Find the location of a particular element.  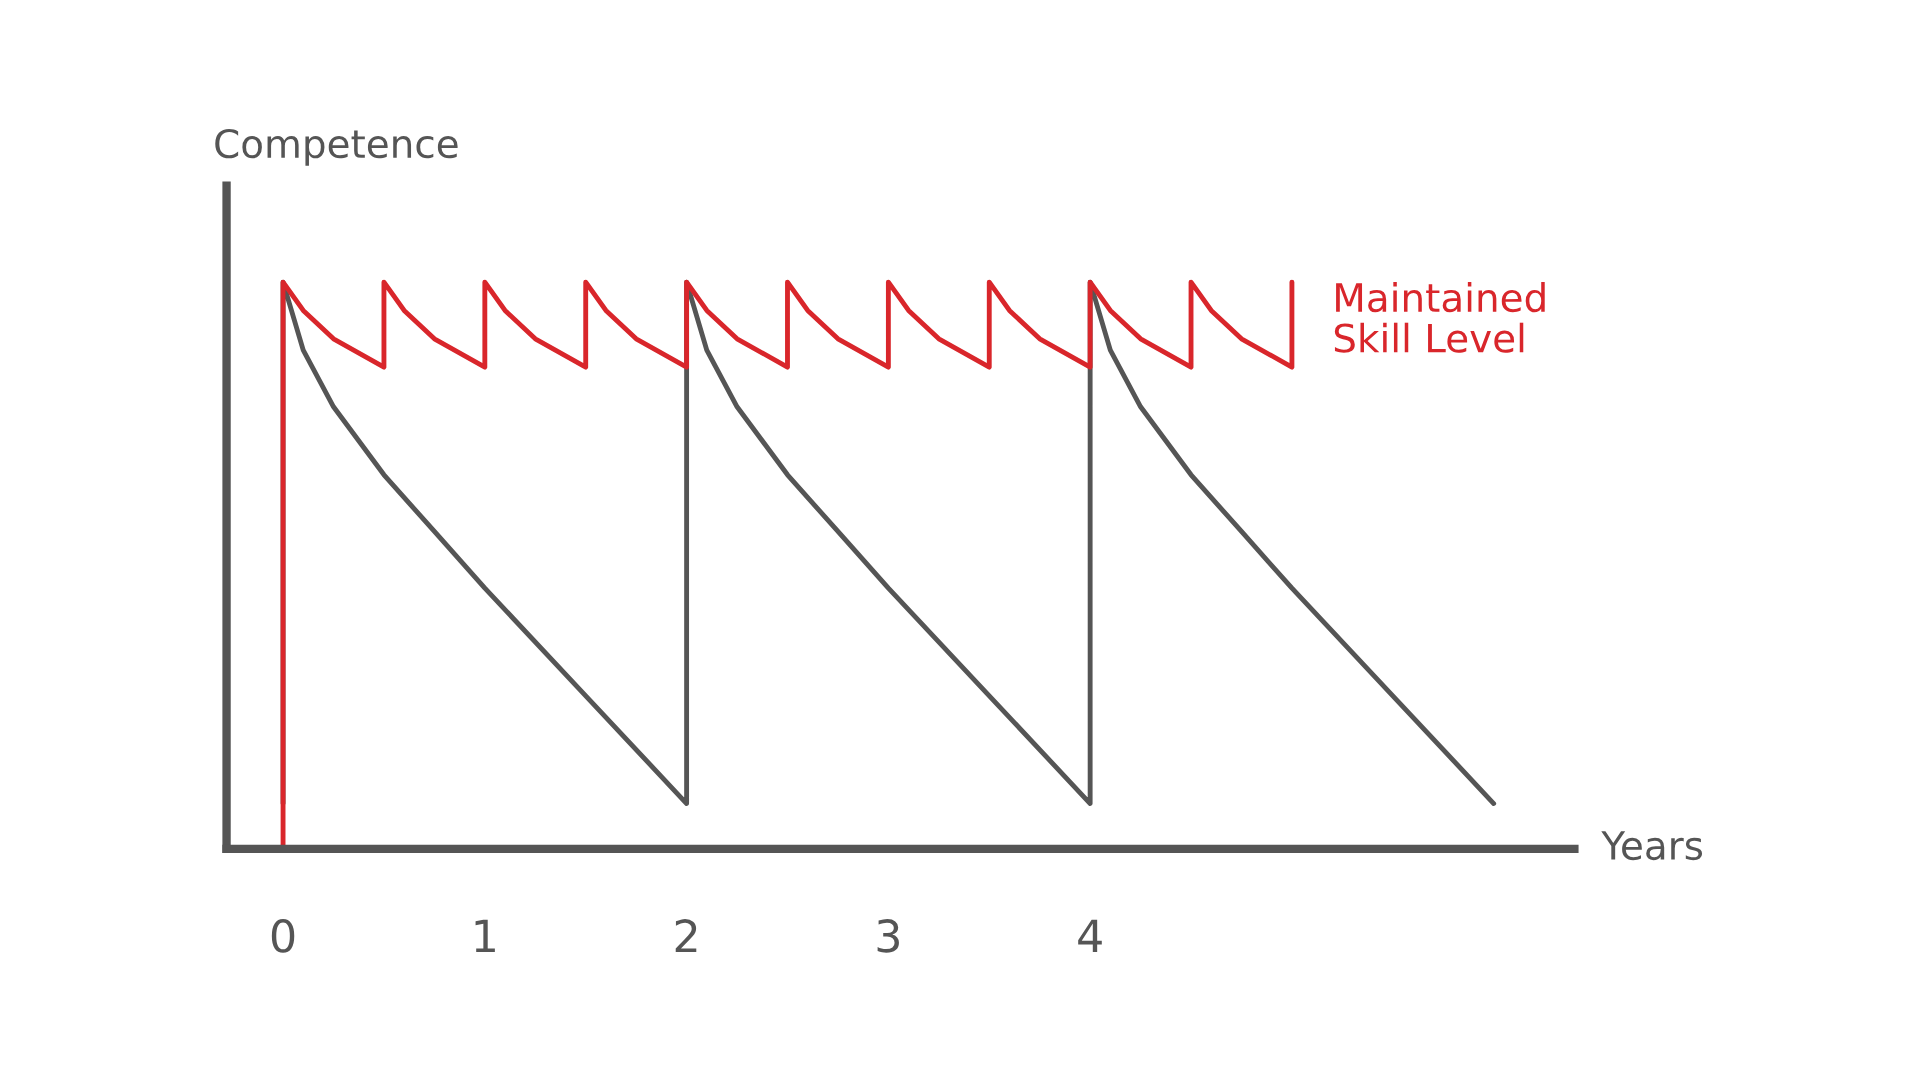

x-tick-label: 4 is located at coordinates (1090, 936).